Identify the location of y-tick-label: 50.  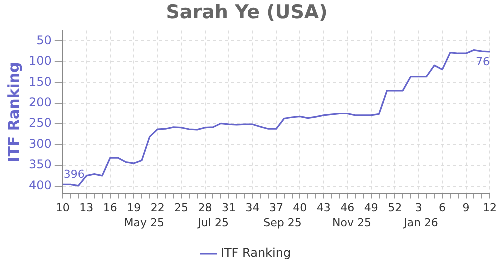
(44, 40).